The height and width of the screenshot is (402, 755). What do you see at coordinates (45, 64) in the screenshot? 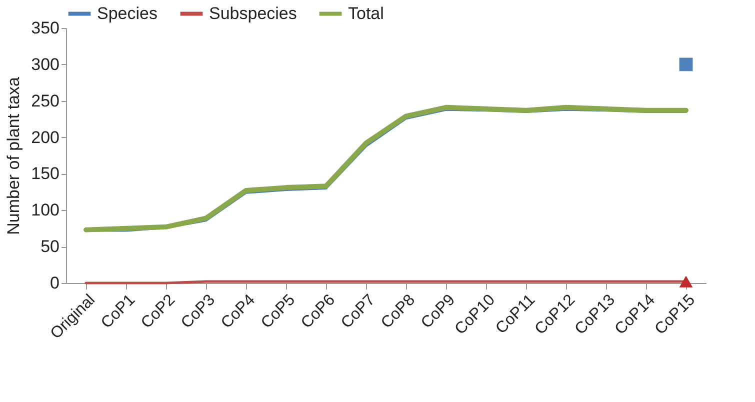
I see `y-tick-label: 300` at bounding box center [45, 64].